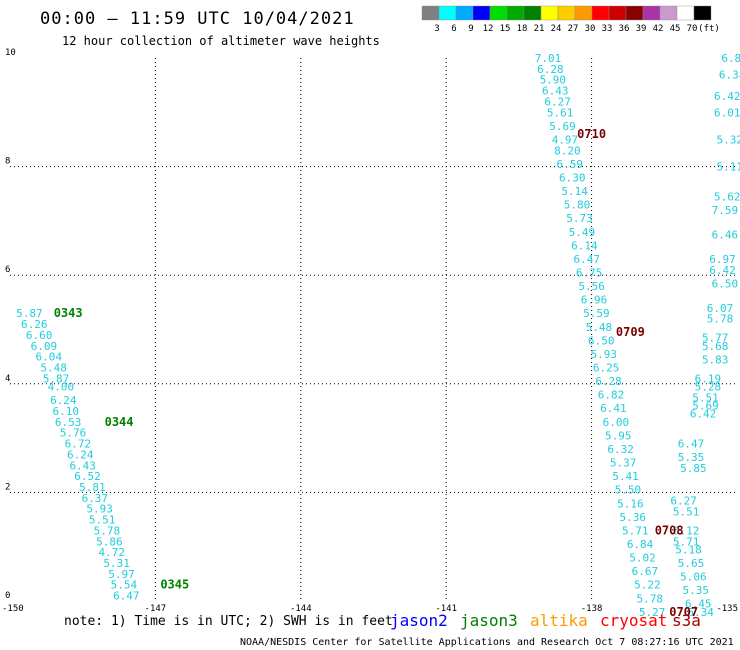 The image size is (740, 650). I want to click on legend-label: 70, so click(692, 29).